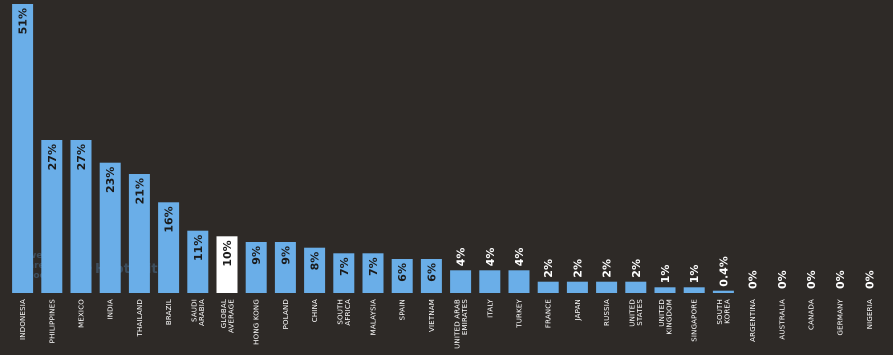 This screenshot has width=893, height=362. What do you see at coordinates (256, 267) in the screenshot?
I see `bar-hong-kong` at bounding box center [256, 267].